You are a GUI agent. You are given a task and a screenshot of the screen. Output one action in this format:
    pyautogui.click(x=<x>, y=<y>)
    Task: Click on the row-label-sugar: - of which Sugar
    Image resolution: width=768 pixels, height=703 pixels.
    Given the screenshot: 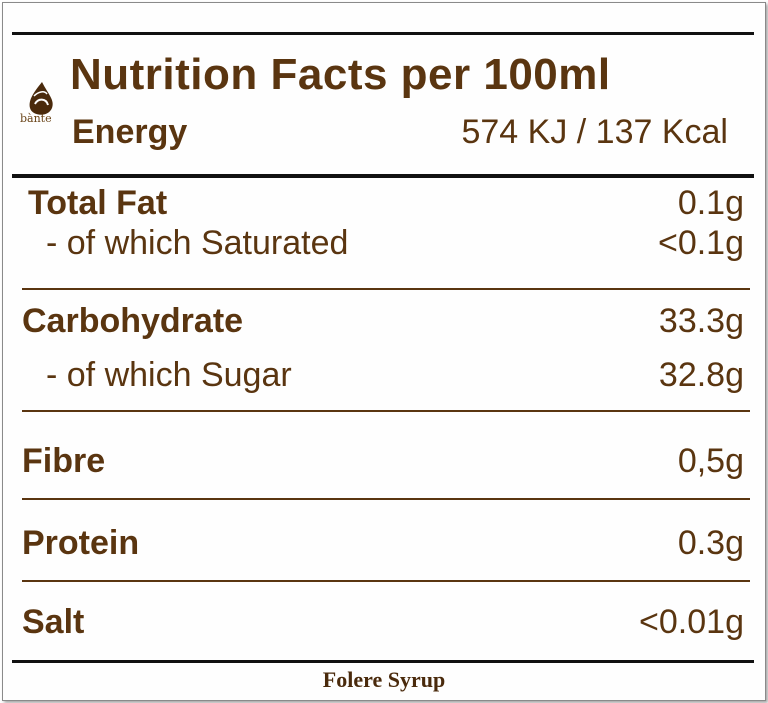 What is the action you would take?
    pyautogui.click(x=169, y=375)
    